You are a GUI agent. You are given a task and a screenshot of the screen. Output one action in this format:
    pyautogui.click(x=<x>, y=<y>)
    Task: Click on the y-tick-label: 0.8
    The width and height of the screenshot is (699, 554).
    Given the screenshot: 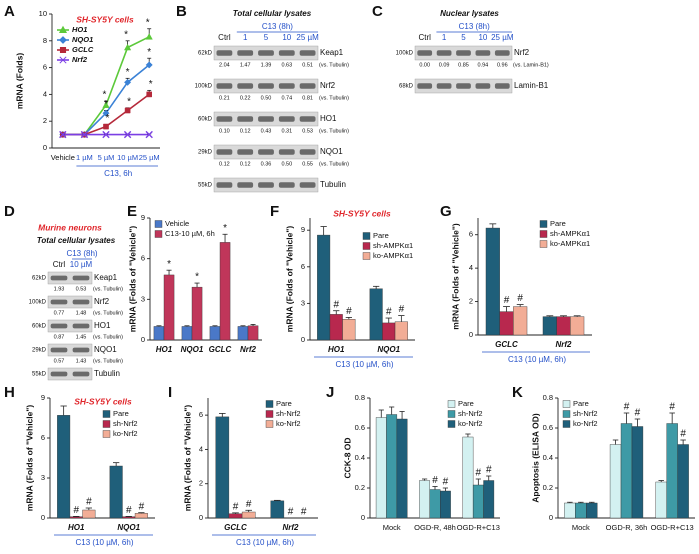 What is the action you would take?
    pyautogui.click(x=360, y=397)
    